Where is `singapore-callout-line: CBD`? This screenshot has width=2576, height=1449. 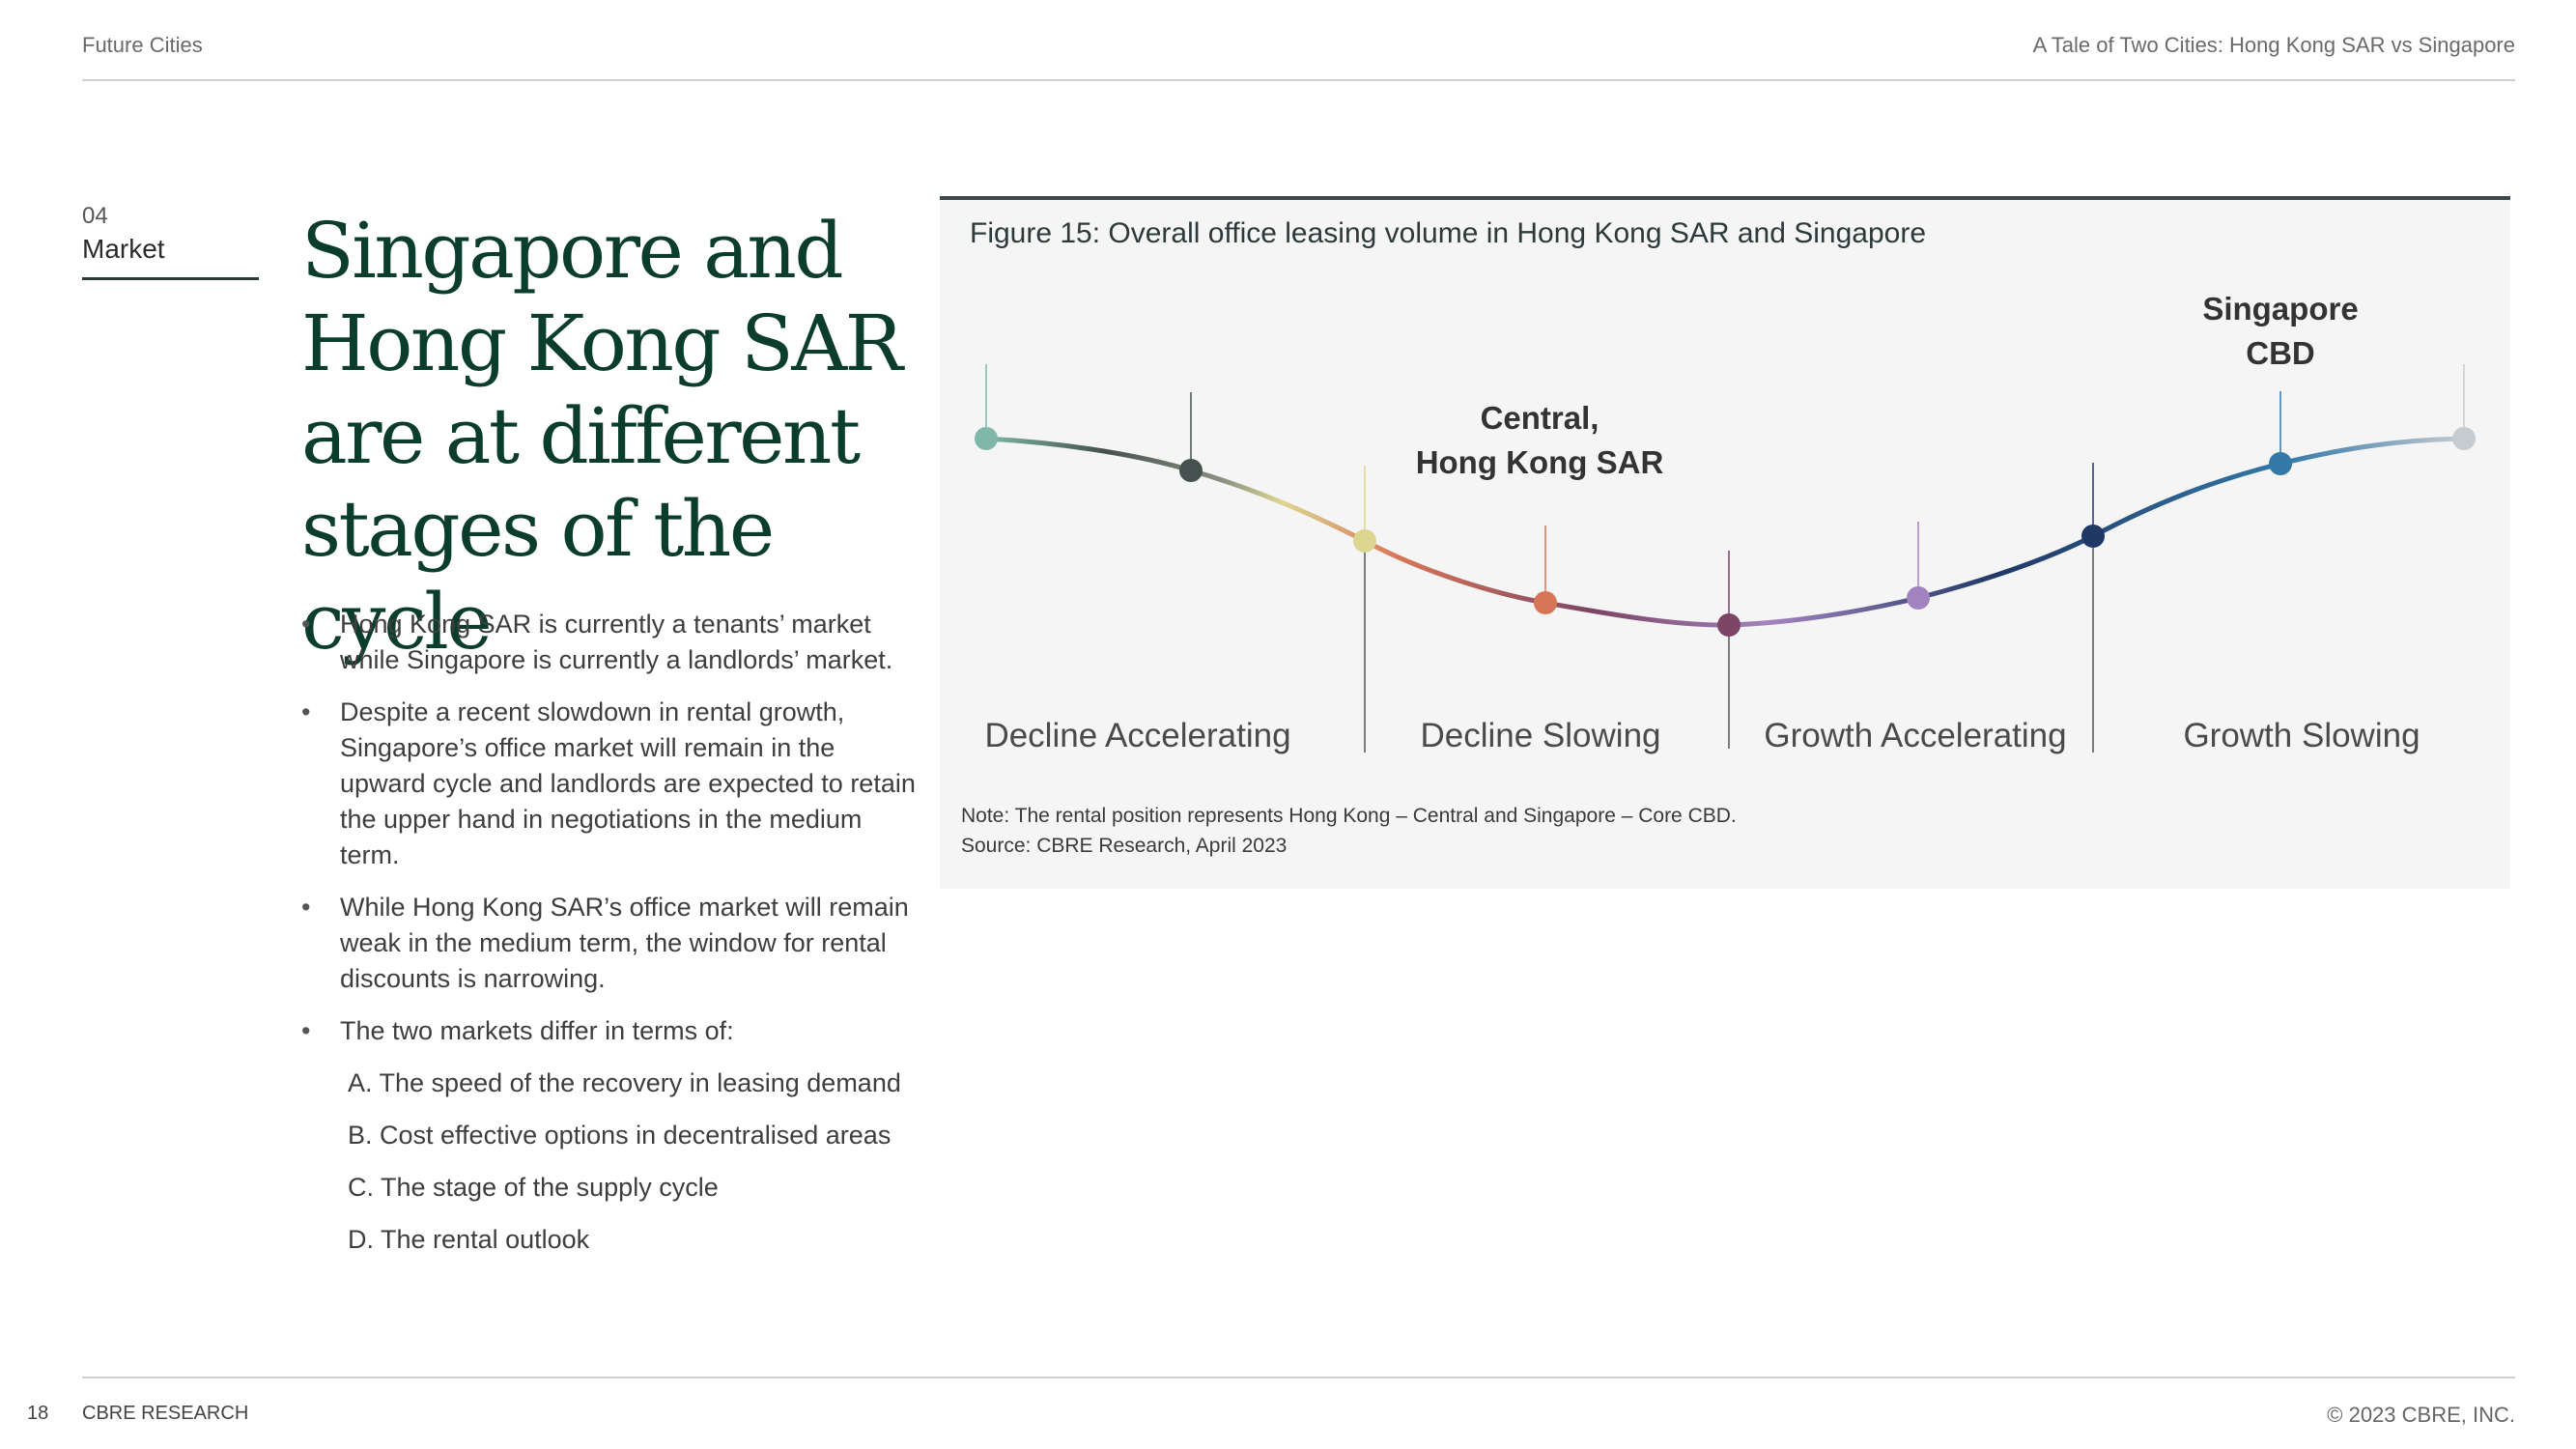 singapore-callout-line: CBD is located at coordinates (2280, 353).